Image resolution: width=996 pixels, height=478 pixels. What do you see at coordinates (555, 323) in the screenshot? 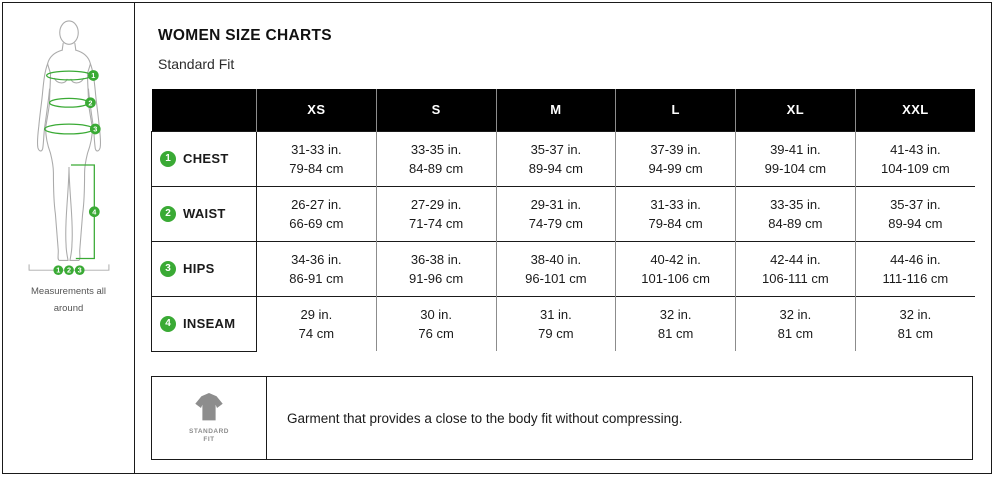
I see `size-cell: 31 in. 79 cm` at bounding box center [555, 323].